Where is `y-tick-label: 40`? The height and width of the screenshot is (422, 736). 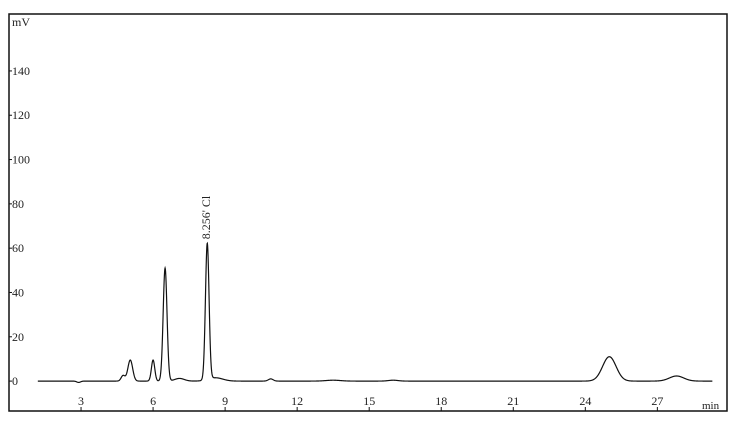 y-tick-label: 40 is located at coordinates (18, 292).